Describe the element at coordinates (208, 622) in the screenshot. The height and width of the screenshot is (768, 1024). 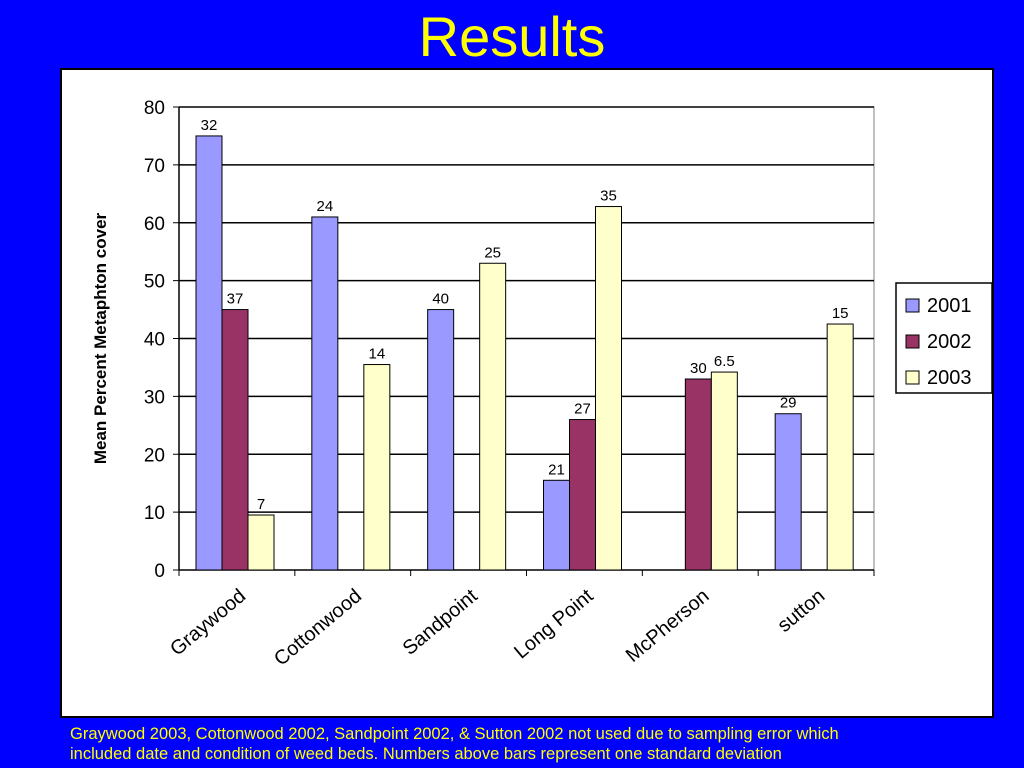
I see `x-tick-label: Graywood` at that location.